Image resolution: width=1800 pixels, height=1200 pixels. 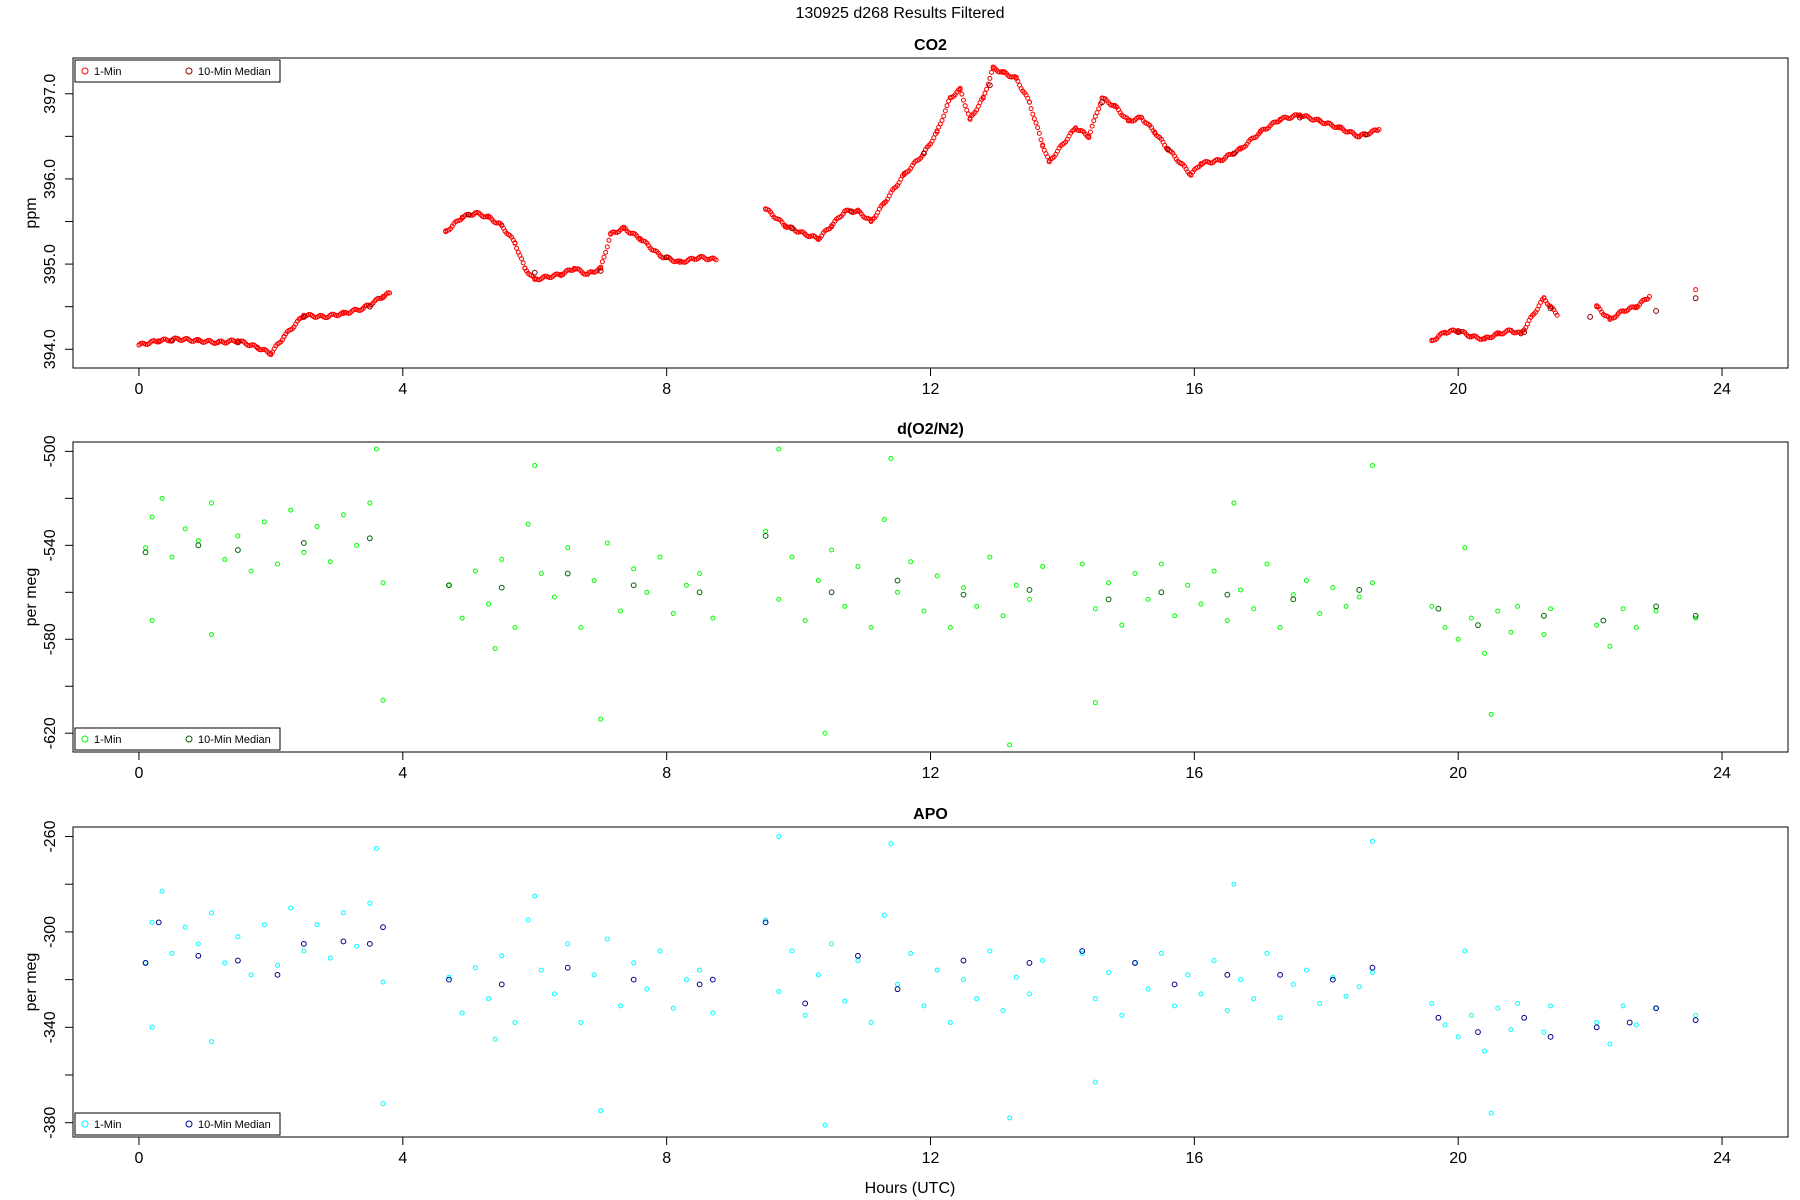 What do you see at coordinates (1550, 308) in the screenshot?
I see `panel-1-median-point` at bounding box center [1550, 308].